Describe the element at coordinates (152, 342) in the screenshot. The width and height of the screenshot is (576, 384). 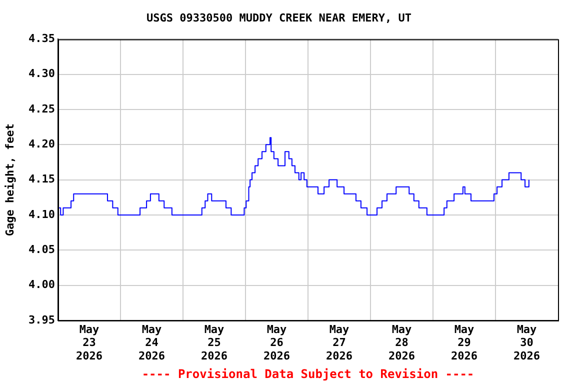
I see `x-tick-label: May 24 2026` at that location.